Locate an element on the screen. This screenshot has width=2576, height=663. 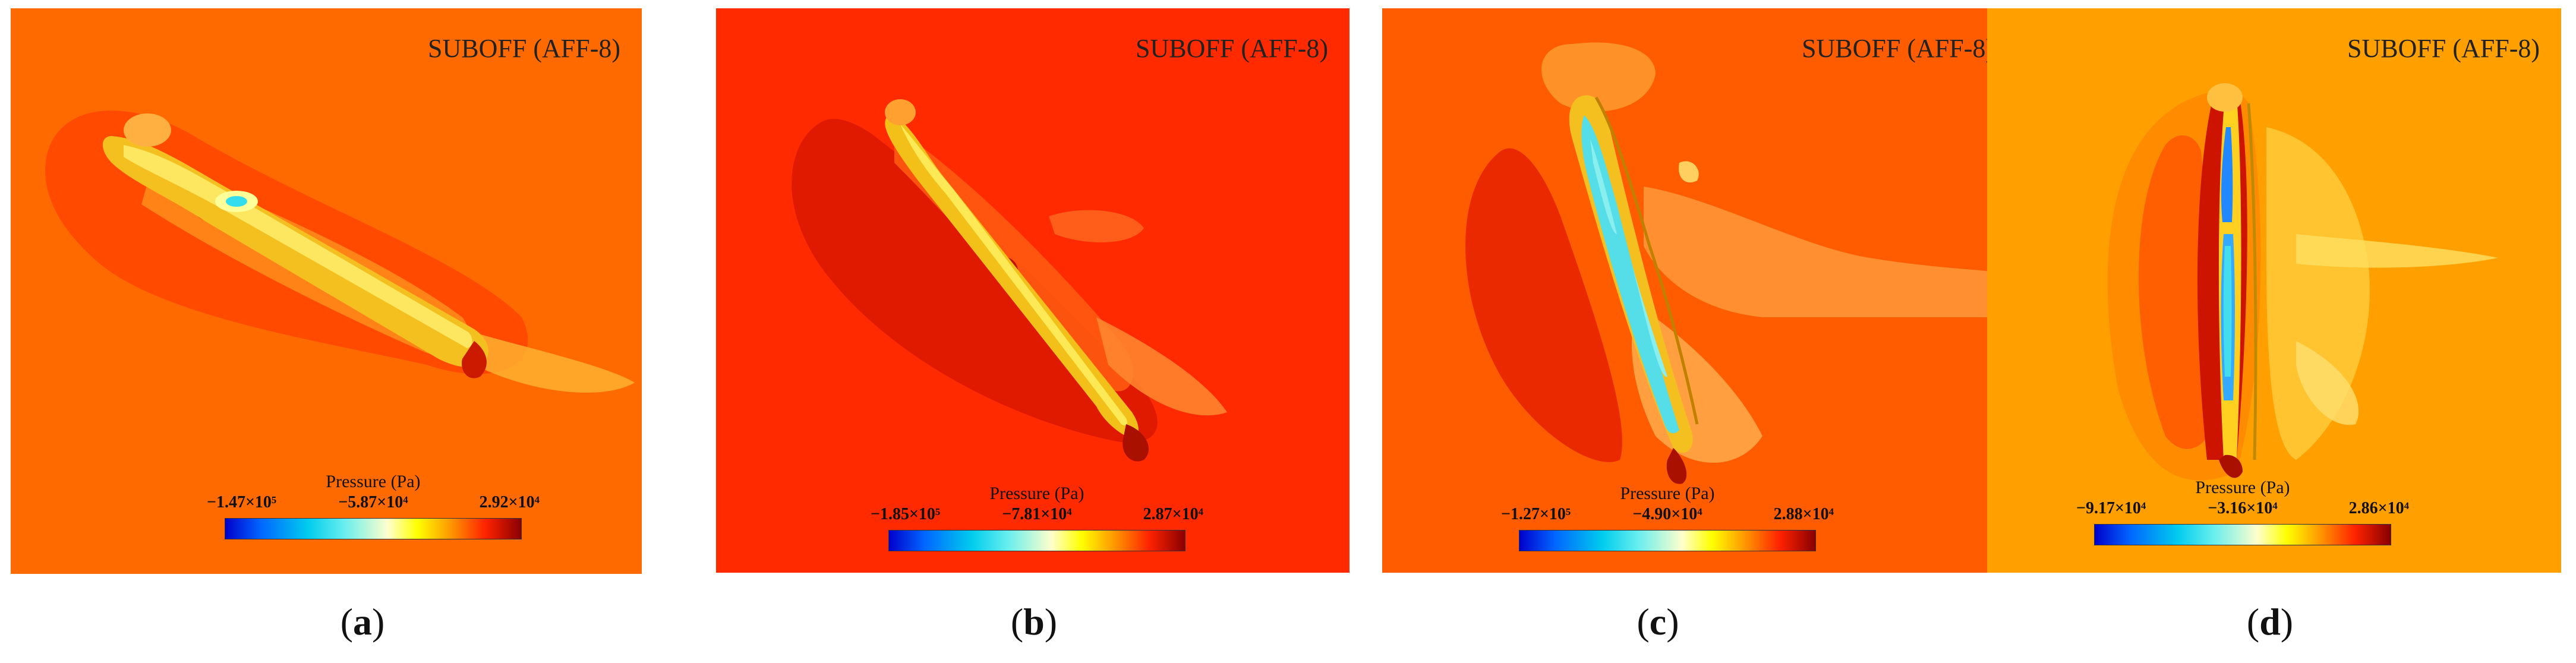
caption-c: (c) is located at coordinates (1658, 622).